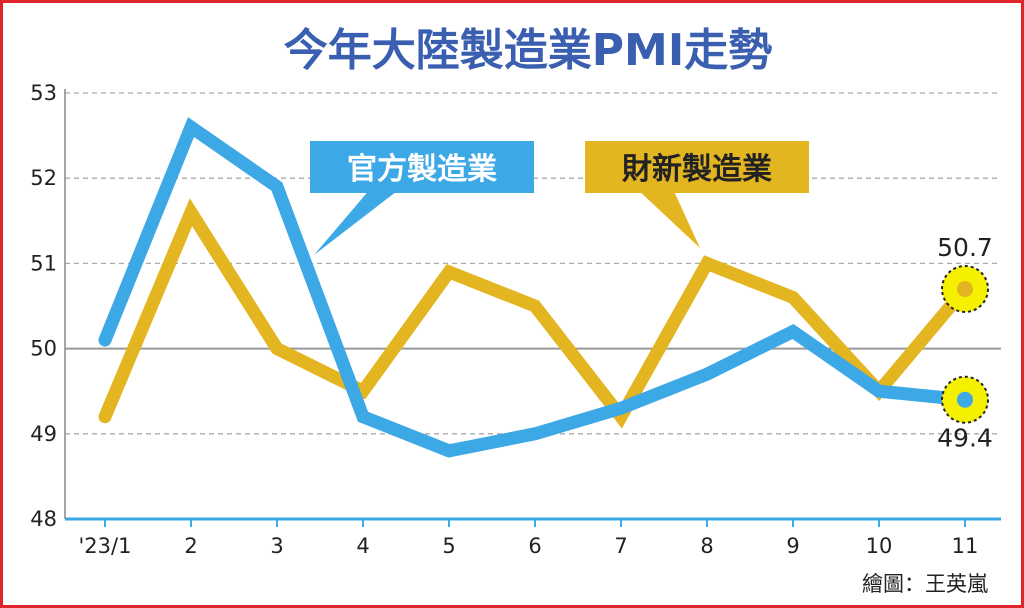 Image resolution: width=1024 pixels, height=608 pixels. Describe the element at coordinates (422, 198) in the screenshot. I see `callout-official: 官方製造業` at that location.